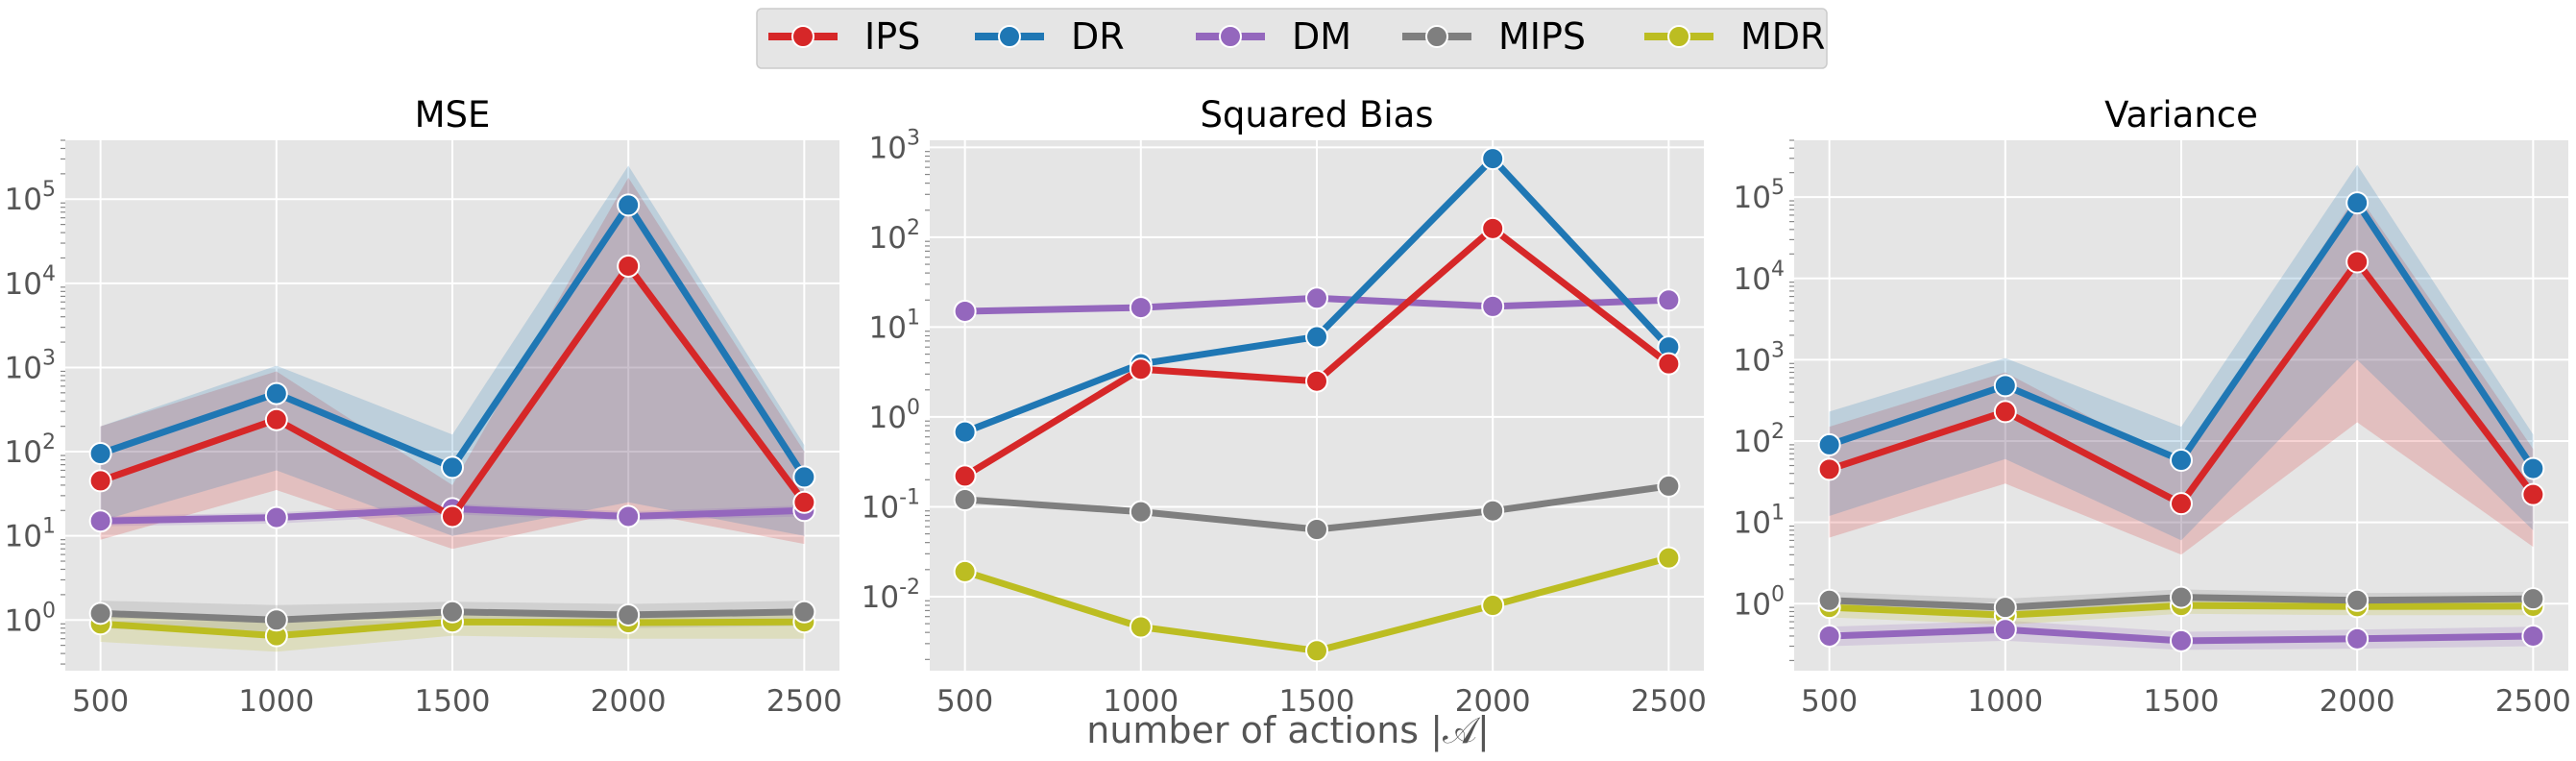 The image size is (2576, 761). What do you see at coordinates (892, 36) in the screenshot?
I see `legend-label-ips: IPS` at bounding box center [892, 36].